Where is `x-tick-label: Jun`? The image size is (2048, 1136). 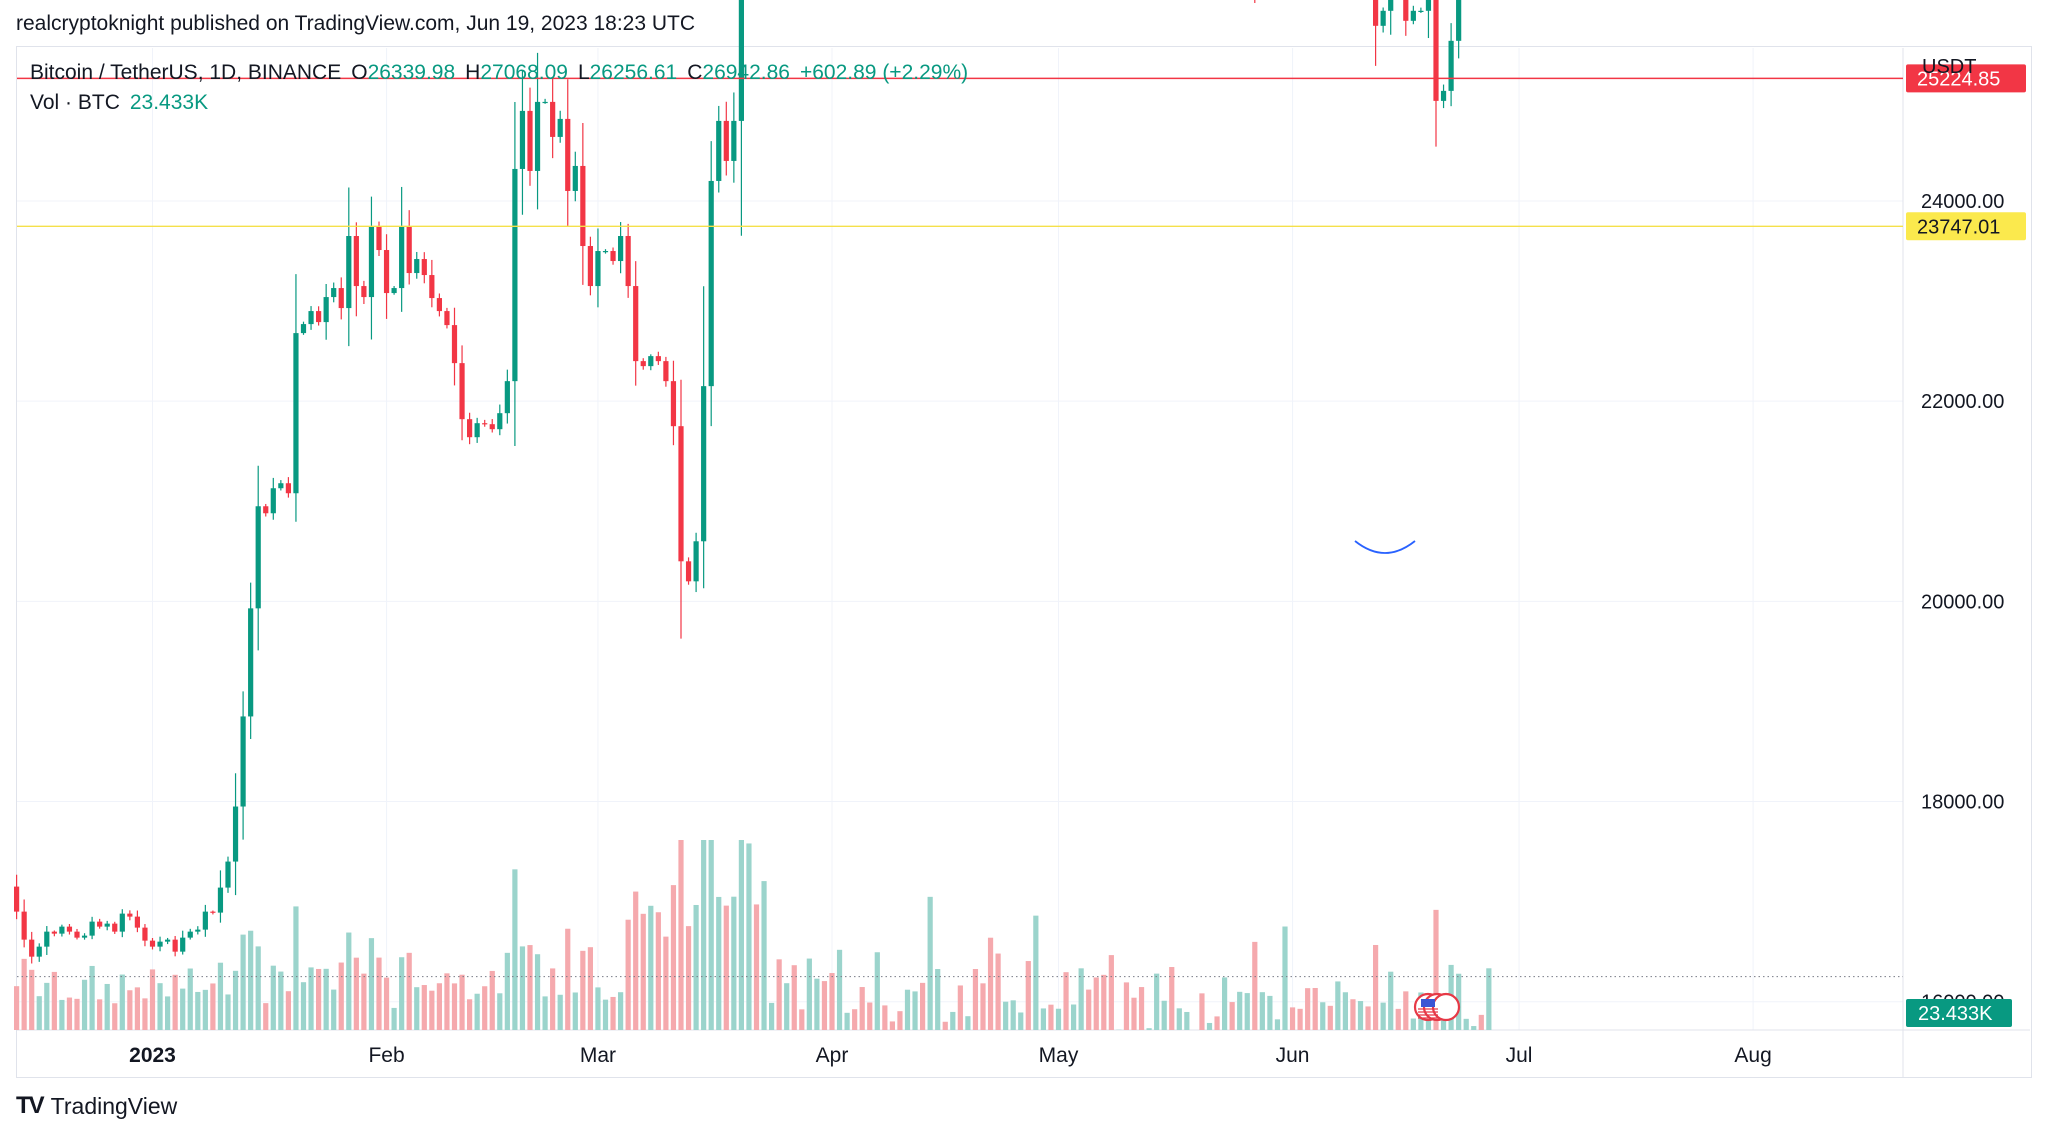 x-tick-label: Jun is located at coordinates (1293, 1055).